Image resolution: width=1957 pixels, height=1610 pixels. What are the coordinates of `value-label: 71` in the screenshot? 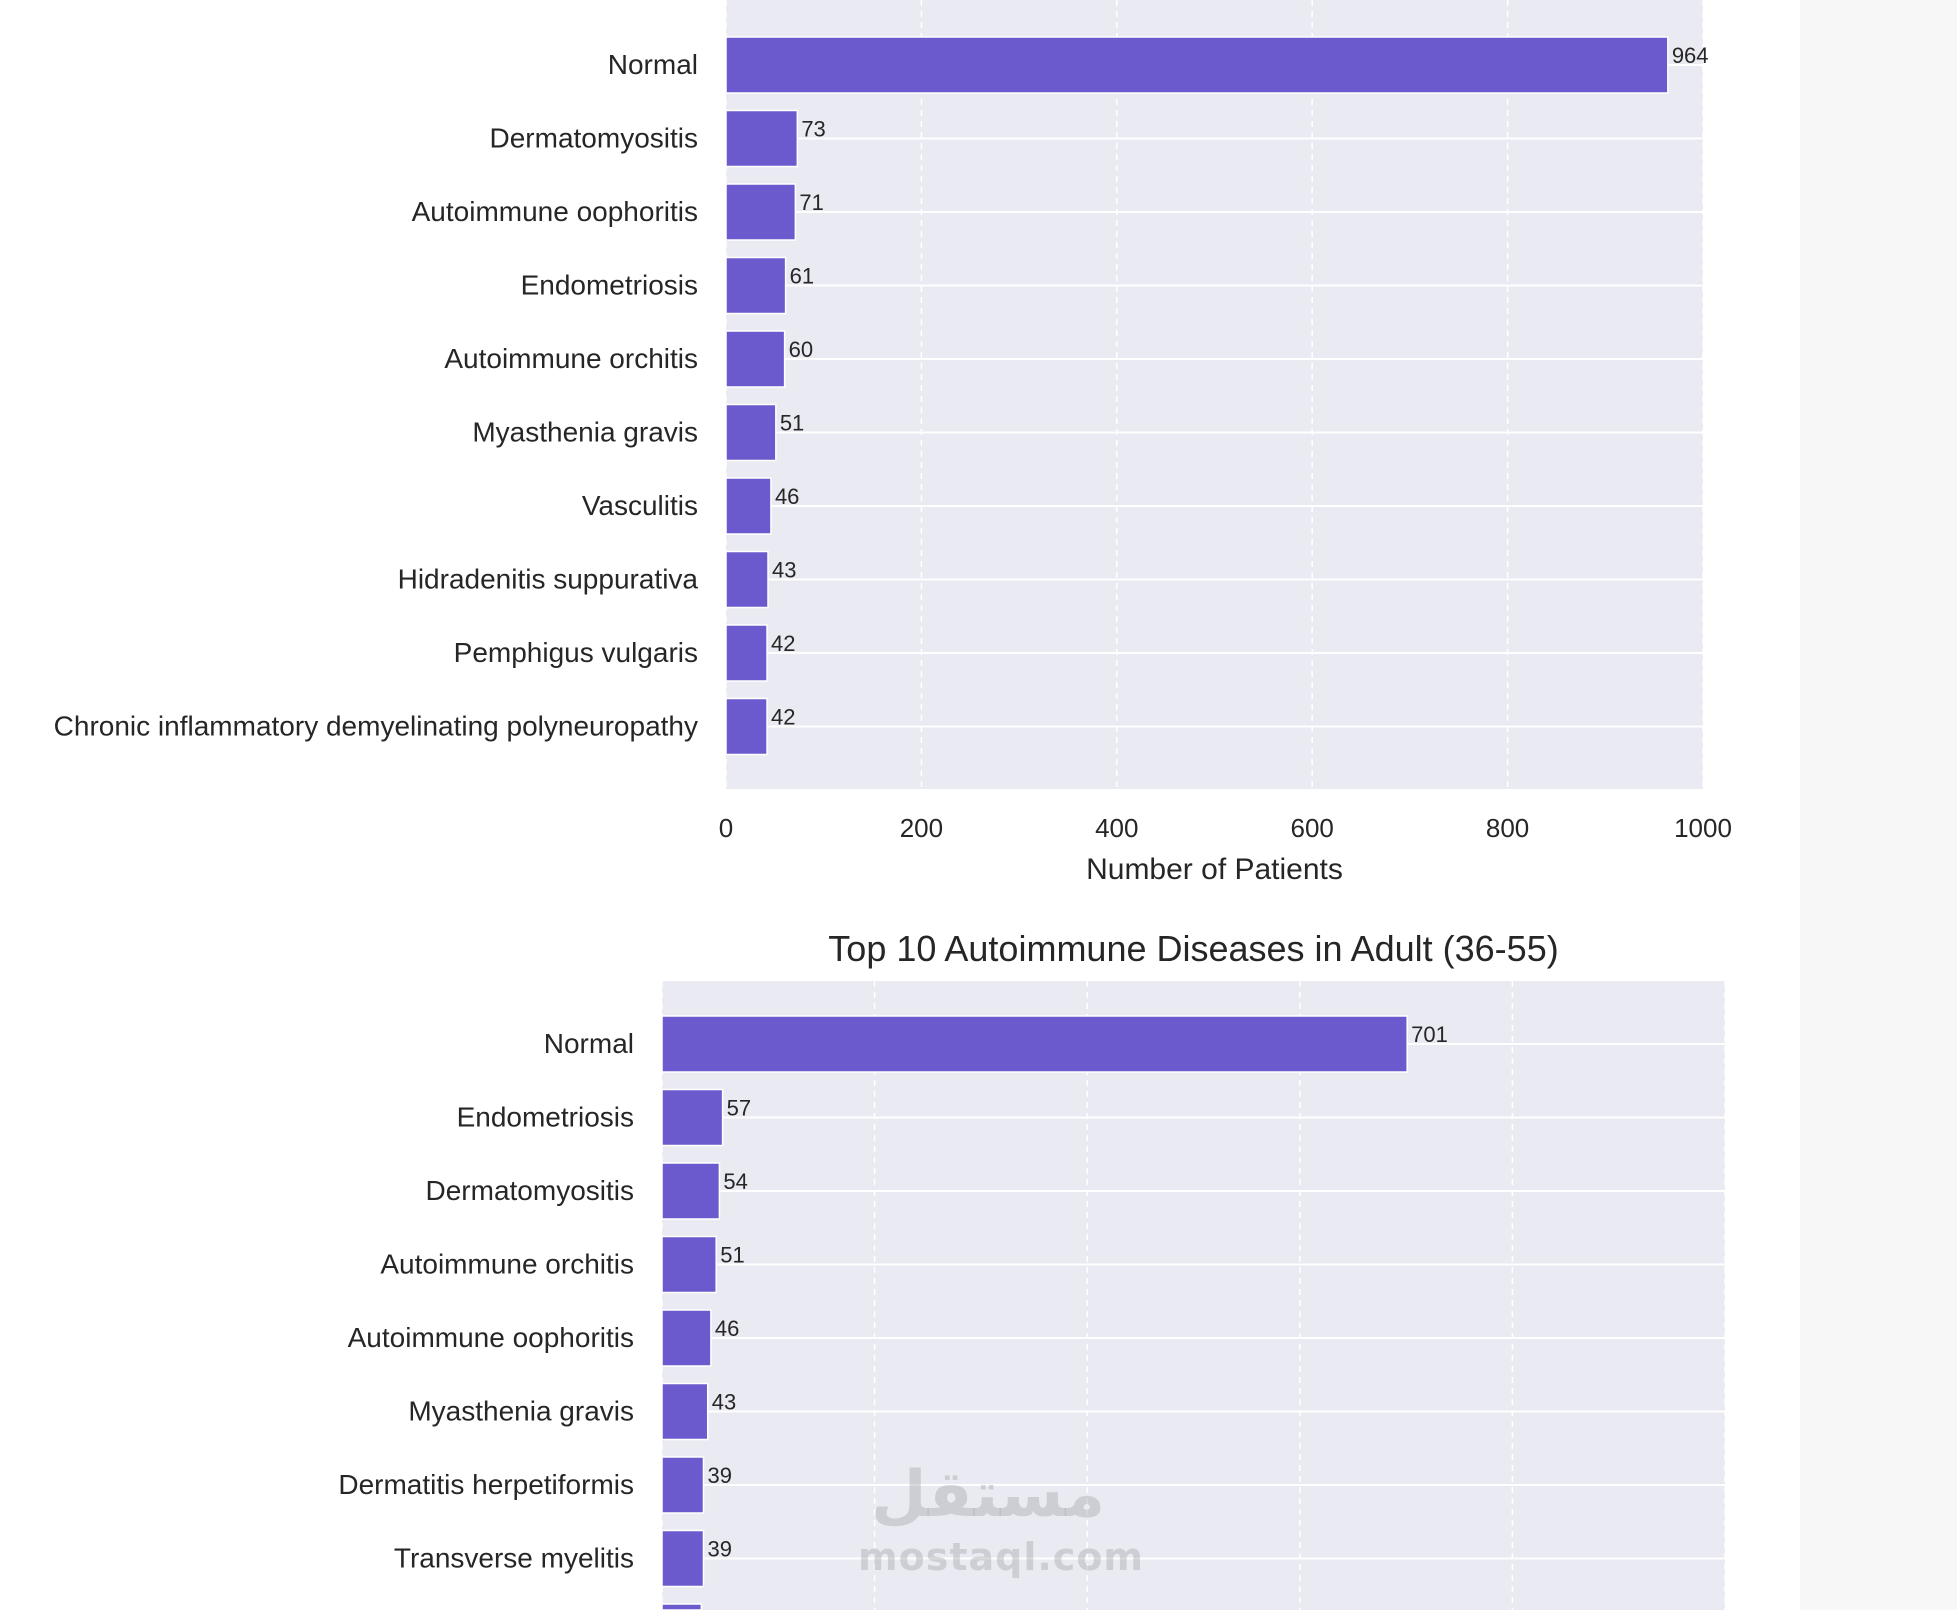 It's located at (811, 202).